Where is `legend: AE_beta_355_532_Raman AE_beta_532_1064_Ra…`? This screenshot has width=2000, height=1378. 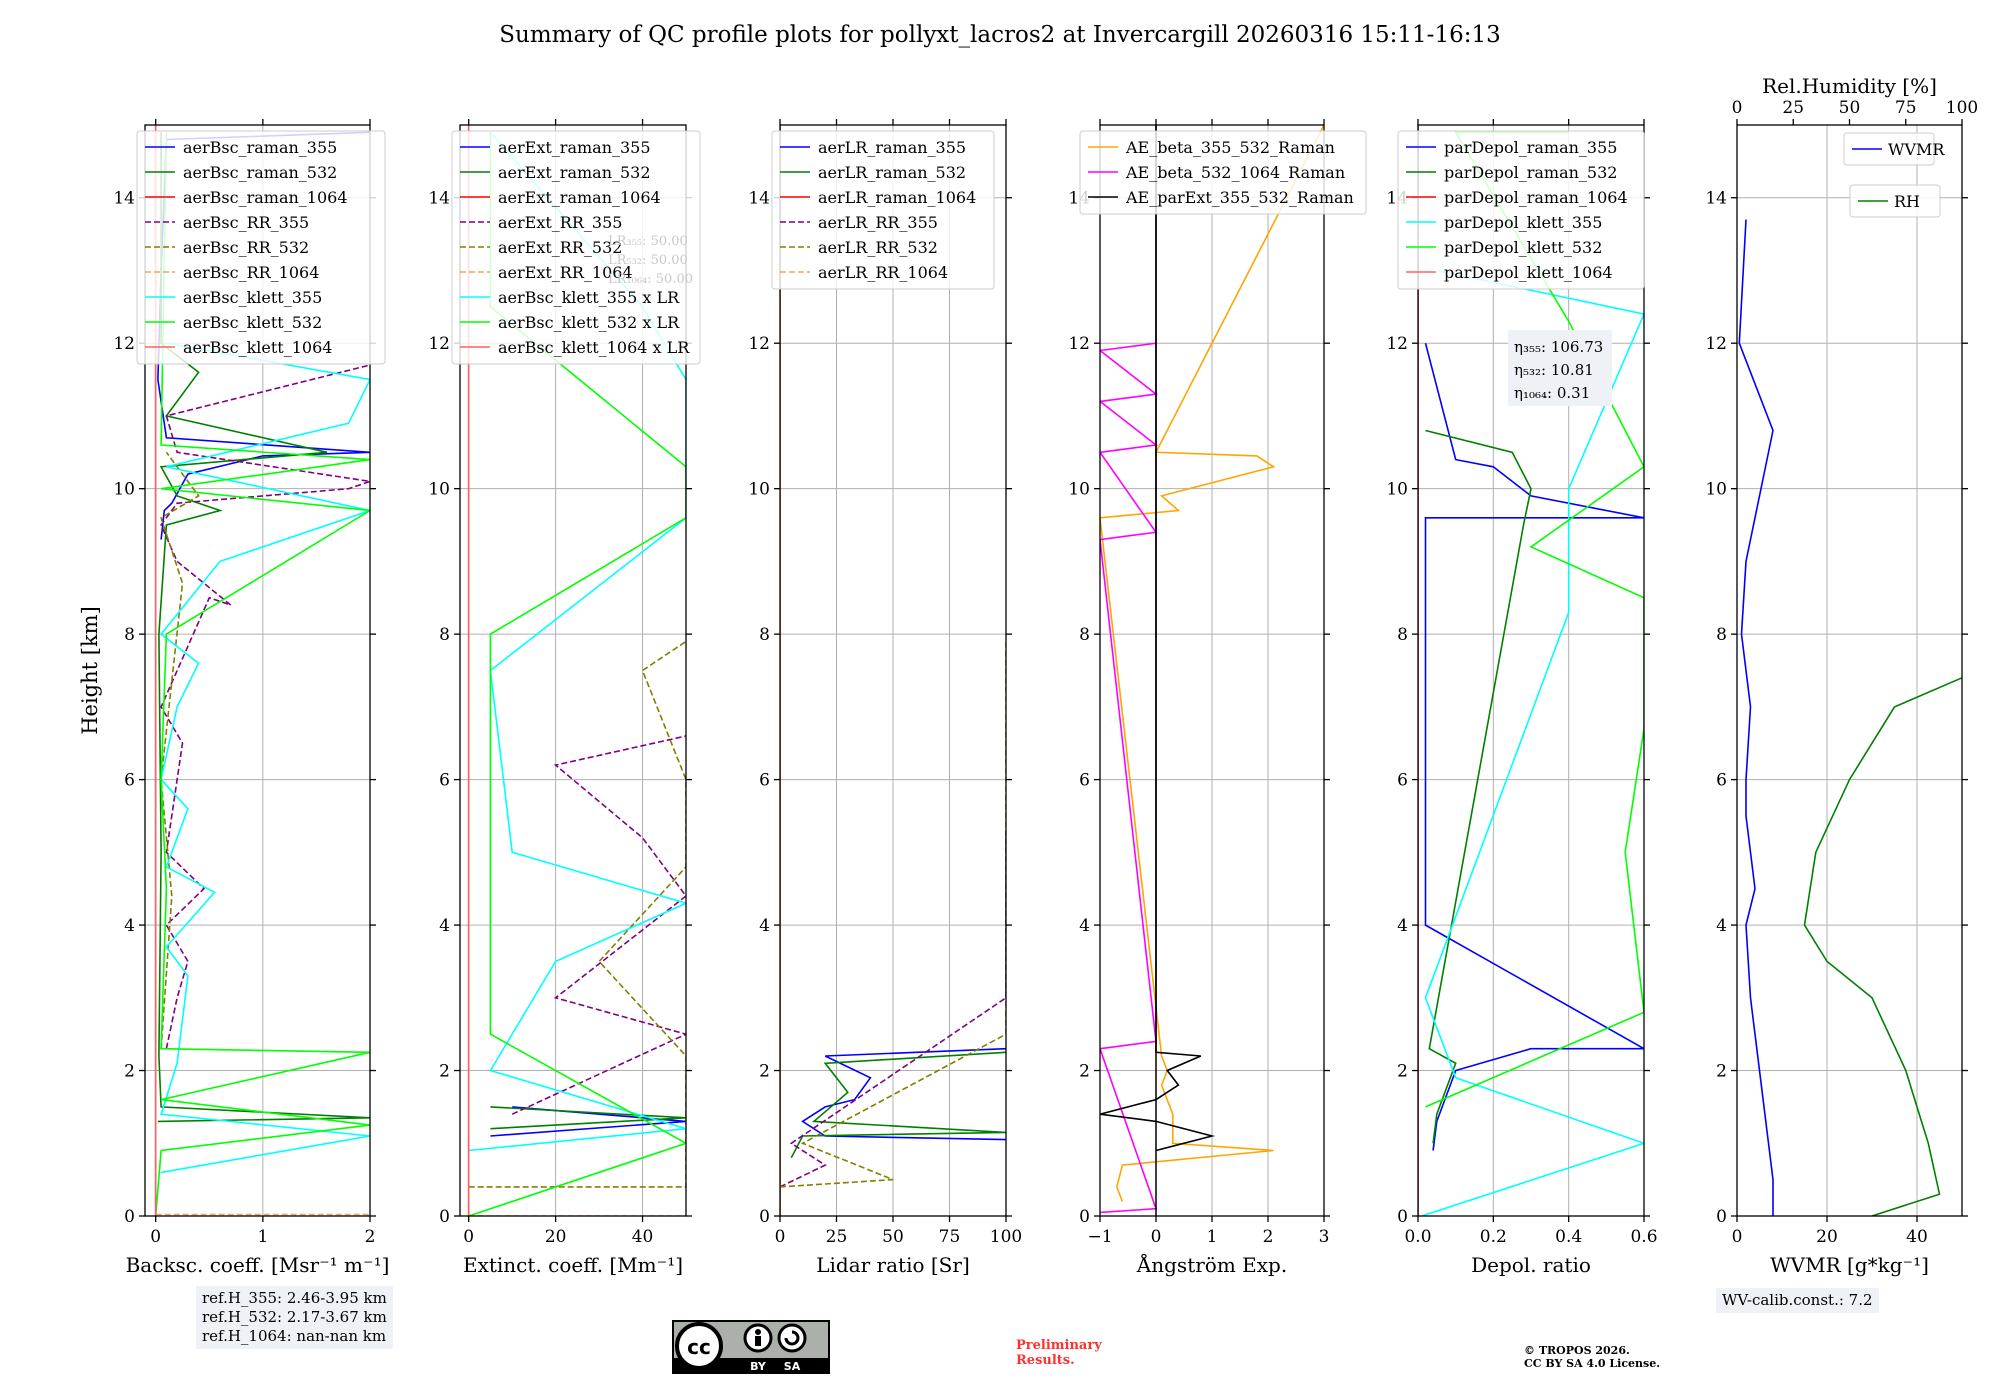
legend: AE_beta_355_532_Raman AE_beta_532_1064_Ra… is located at coordinates (1223, 172).